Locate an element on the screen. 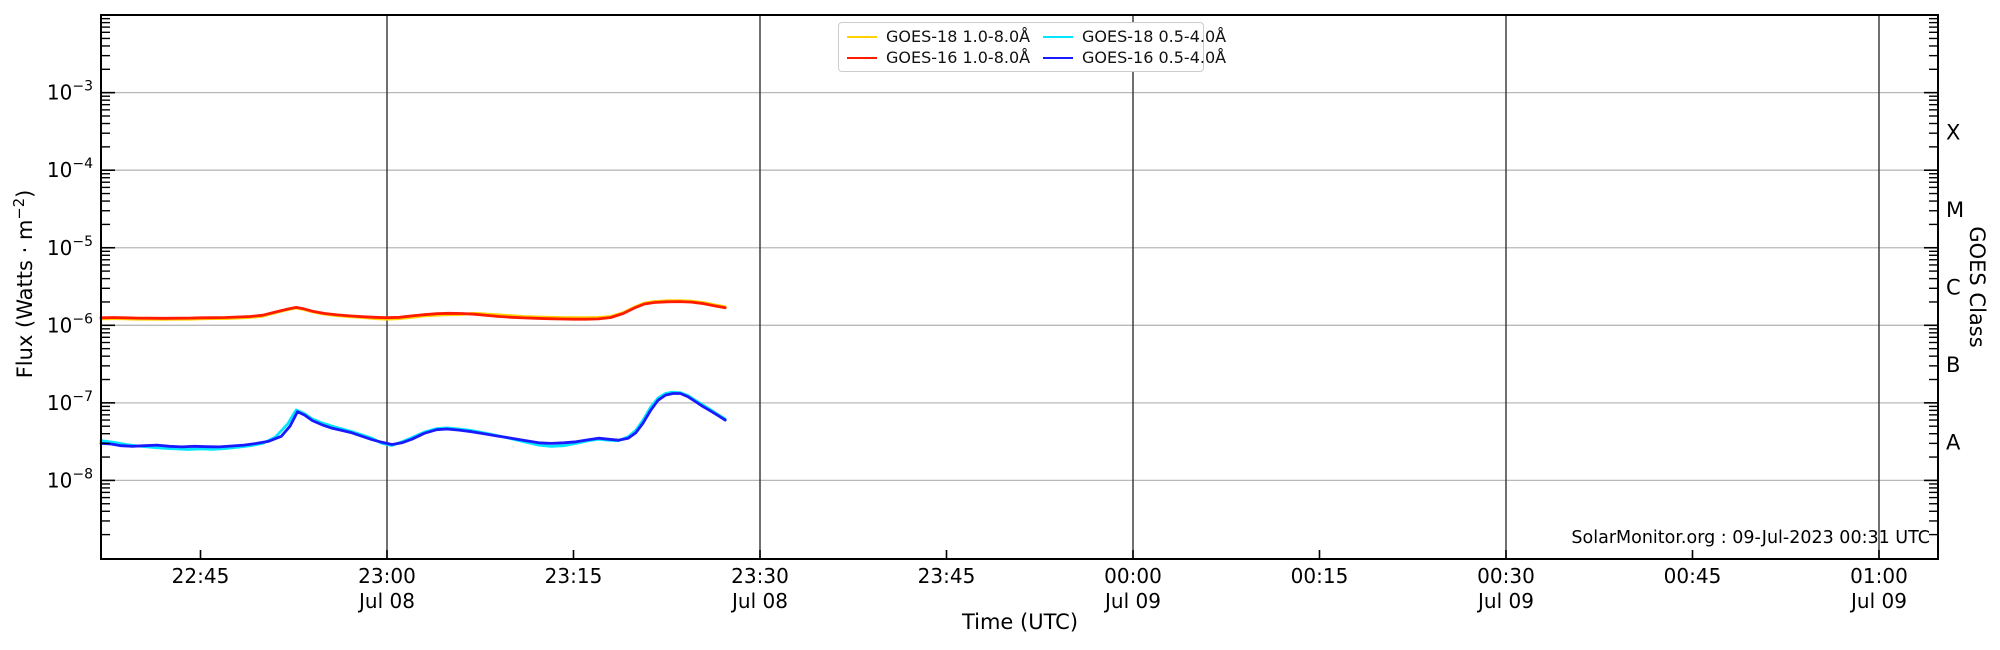 This screenshot has width=2000, height=650. goes-class-label: A is located at coordinates (1953, 443).